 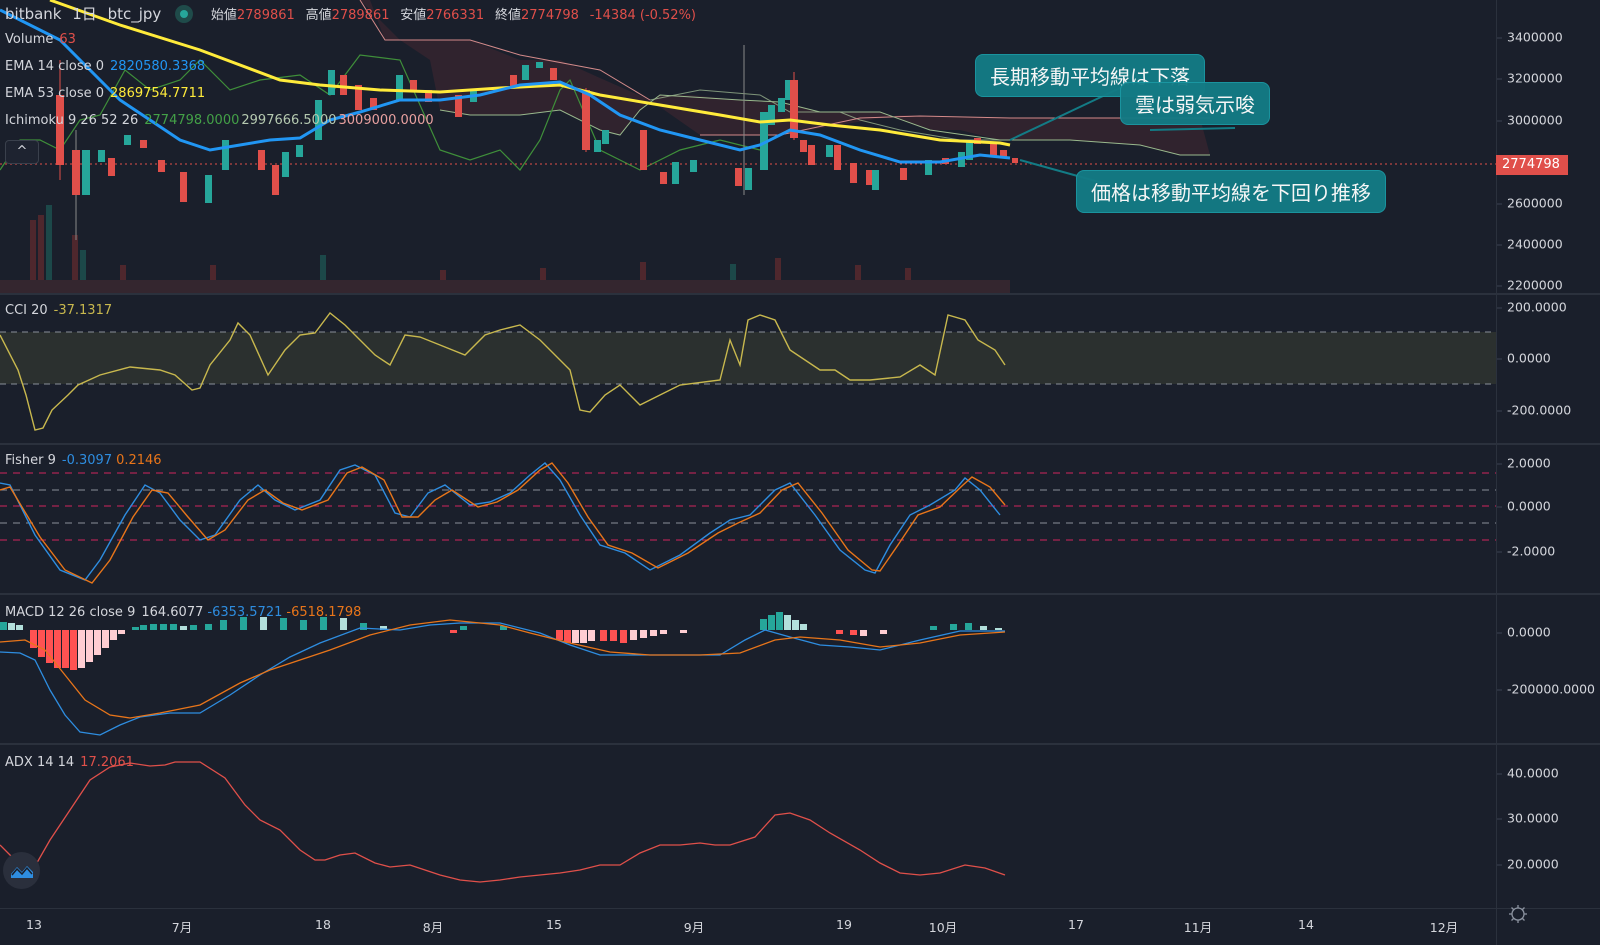 I want to click on ichimoku-legend-value-3: 3009000.0000, so click(x=386, y=120).